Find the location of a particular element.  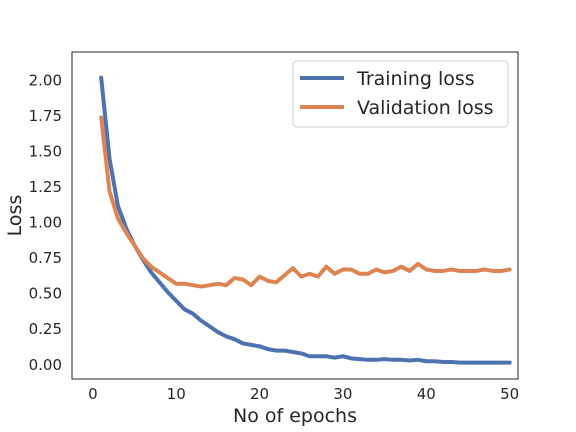

x-tick-label: 50 is located at coordinates (509, 394).